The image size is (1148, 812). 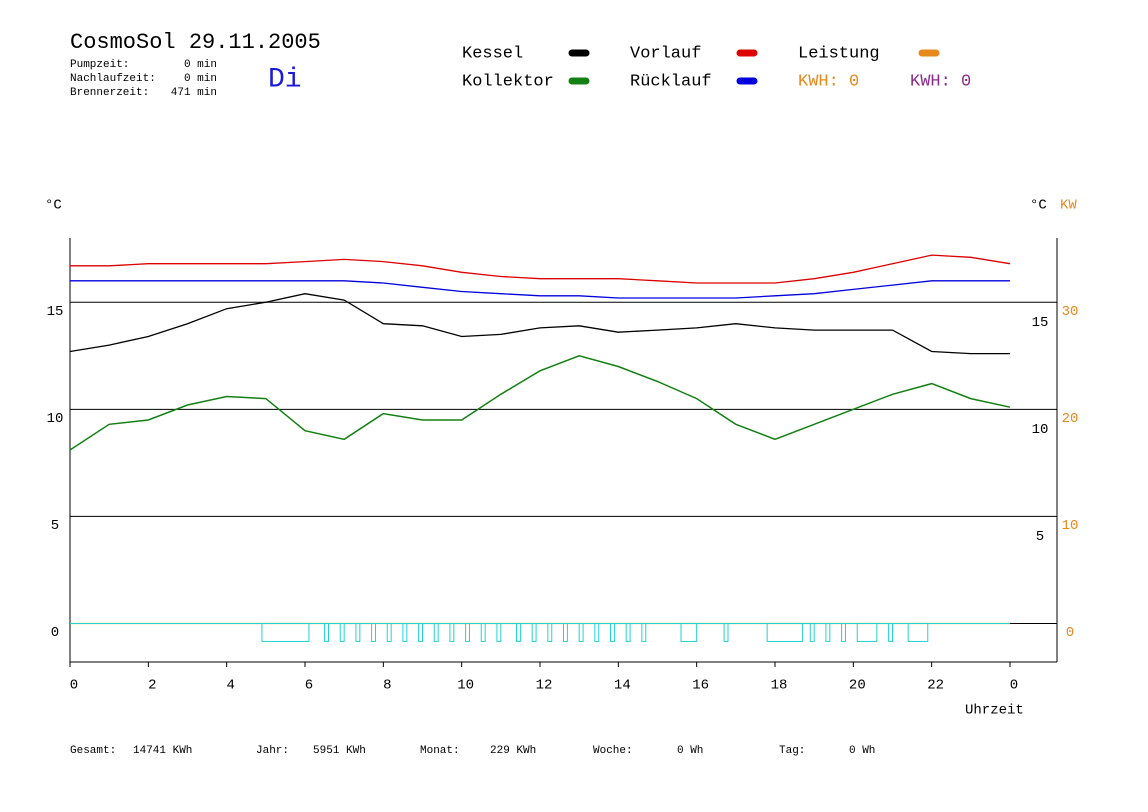 What do you see at coordinates (792, 751) in the screenshot?
I see `total-label: Tag:` at bounding box center [792, 751].